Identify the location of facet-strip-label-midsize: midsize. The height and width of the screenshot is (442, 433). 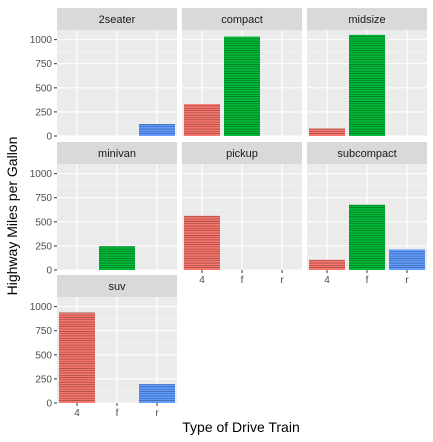
(366, 20).